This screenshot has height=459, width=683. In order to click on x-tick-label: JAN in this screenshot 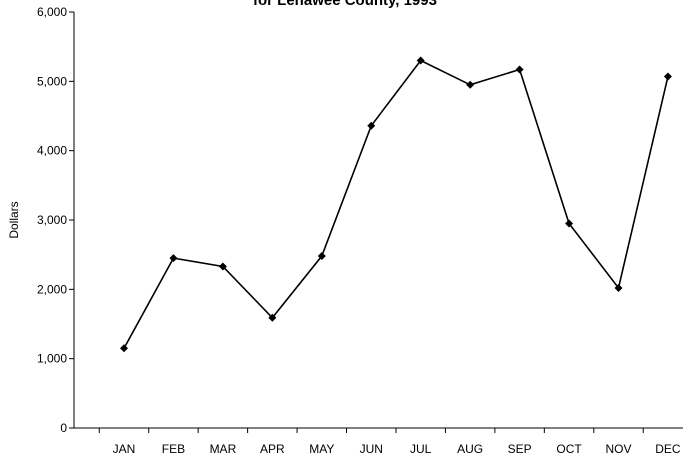, I will do `click(124, 449)`.